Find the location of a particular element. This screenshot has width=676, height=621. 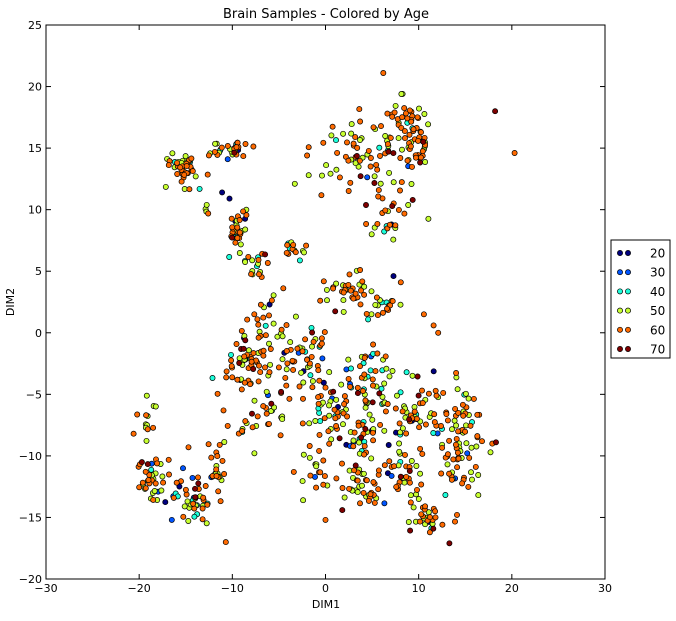

y-tick-label: 15 is located at coordinates (35, 148).